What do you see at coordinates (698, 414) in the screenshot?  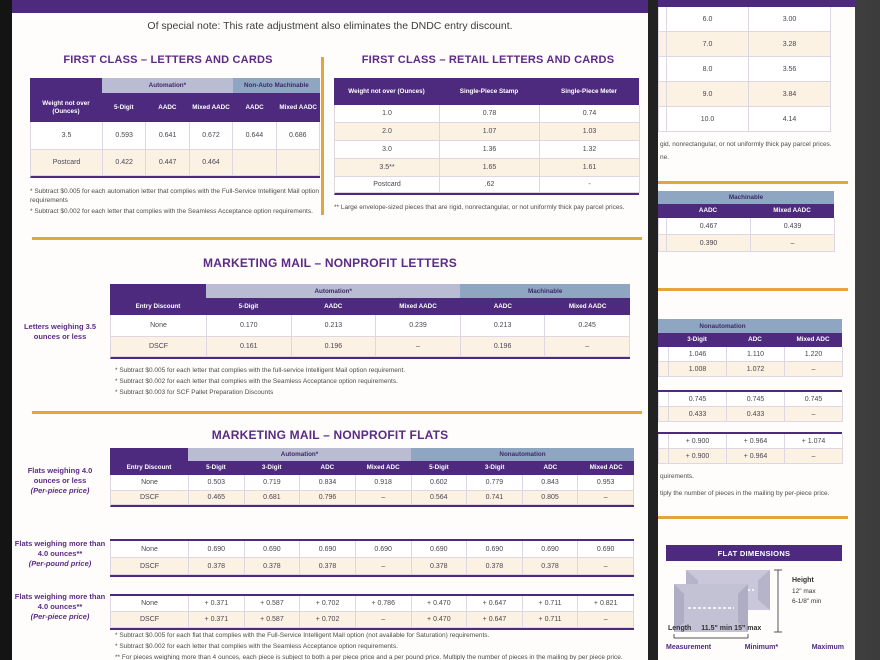 I see `table-cell: 0.433` at bounding box center [698, 414].